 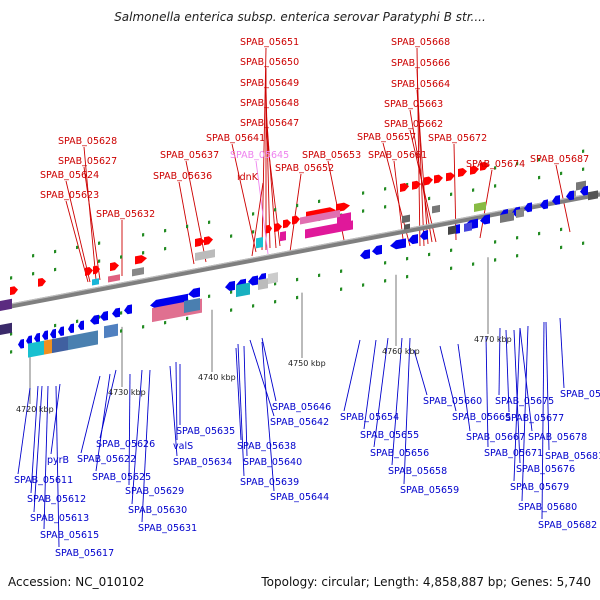 I want to click on bottom-gene-label: SPAB_05626, so click(x=125, y=444).